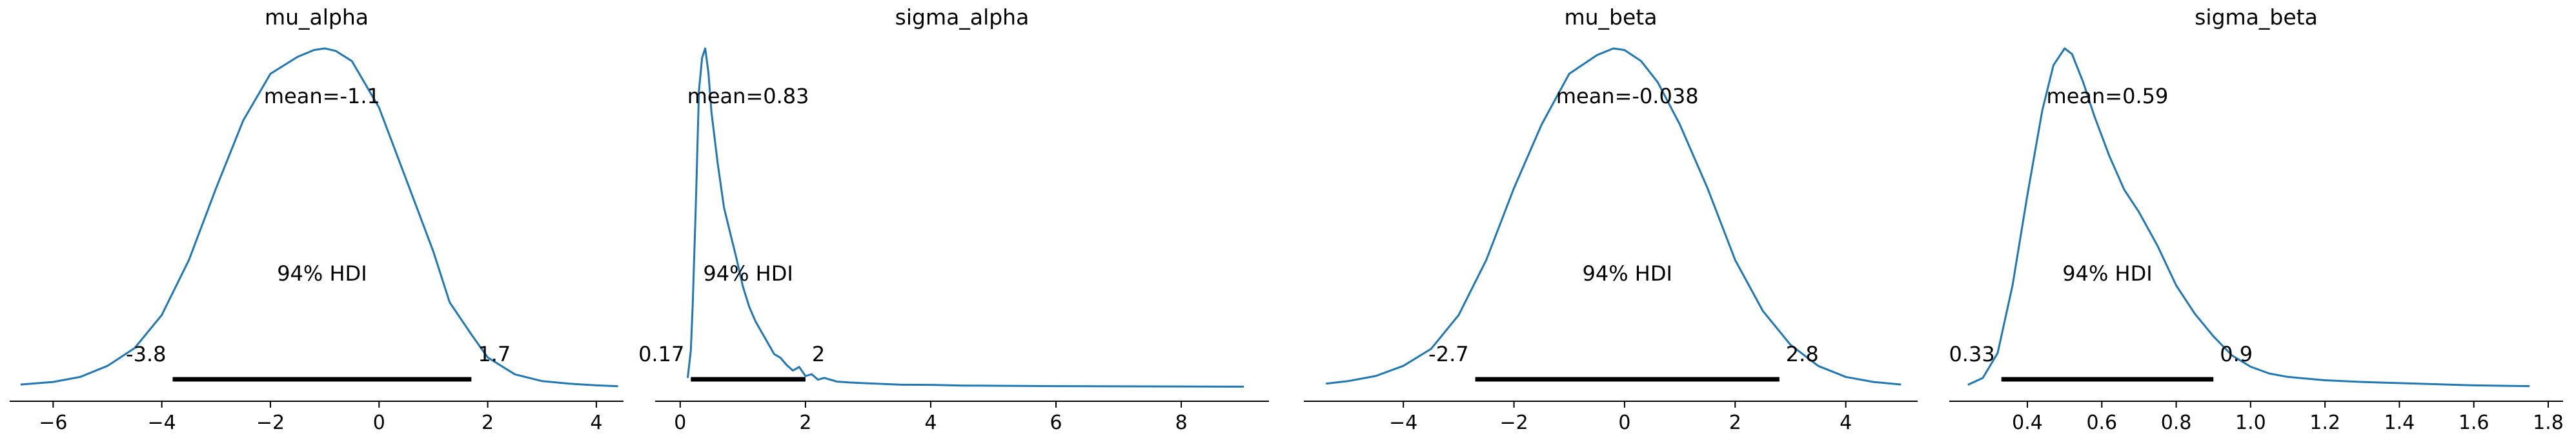  I want to click on panel-title: sigma_alpha, so click(962, 18).